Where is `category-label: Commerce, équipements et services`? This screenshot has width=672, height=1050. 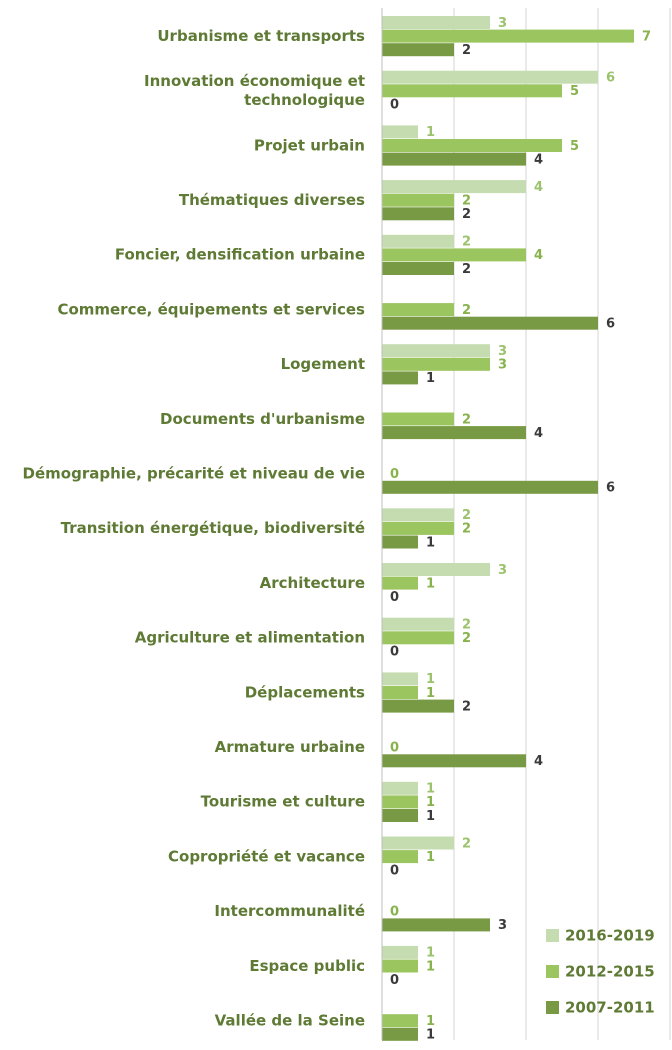 category-label: Commerce, équipements et services is located at coordinates (211, 309).